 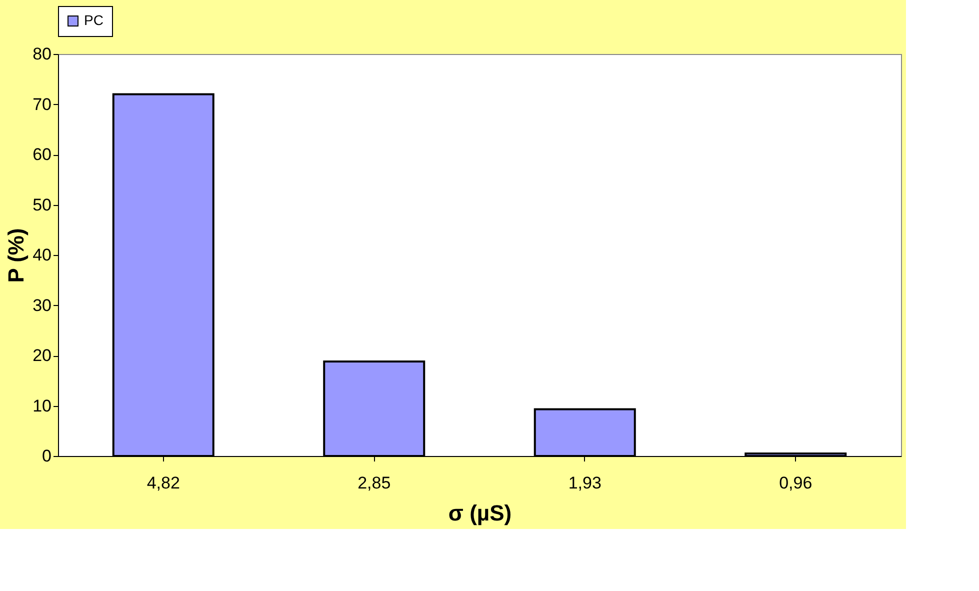 I want to click on y-tick-label: 10, so click(x=42, y=406).